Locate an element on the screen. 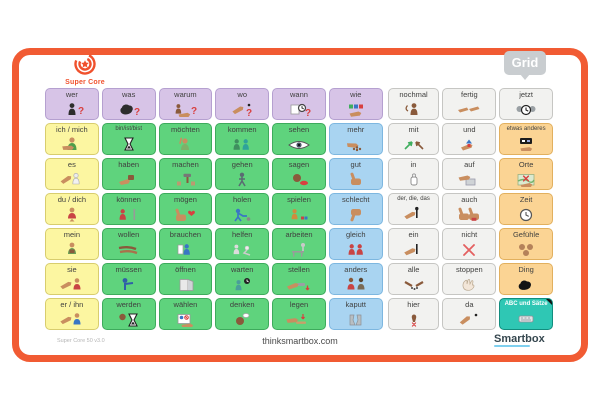  cell-er-ihn: er / ihn is located at coordinates (72, 314).